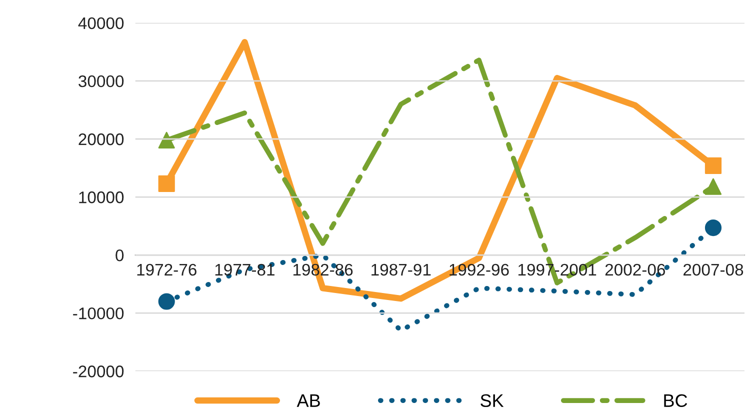 The width and height of the screenshot is (752, 417). I want to click on y-tick-label: 30000, so click(101, 81).